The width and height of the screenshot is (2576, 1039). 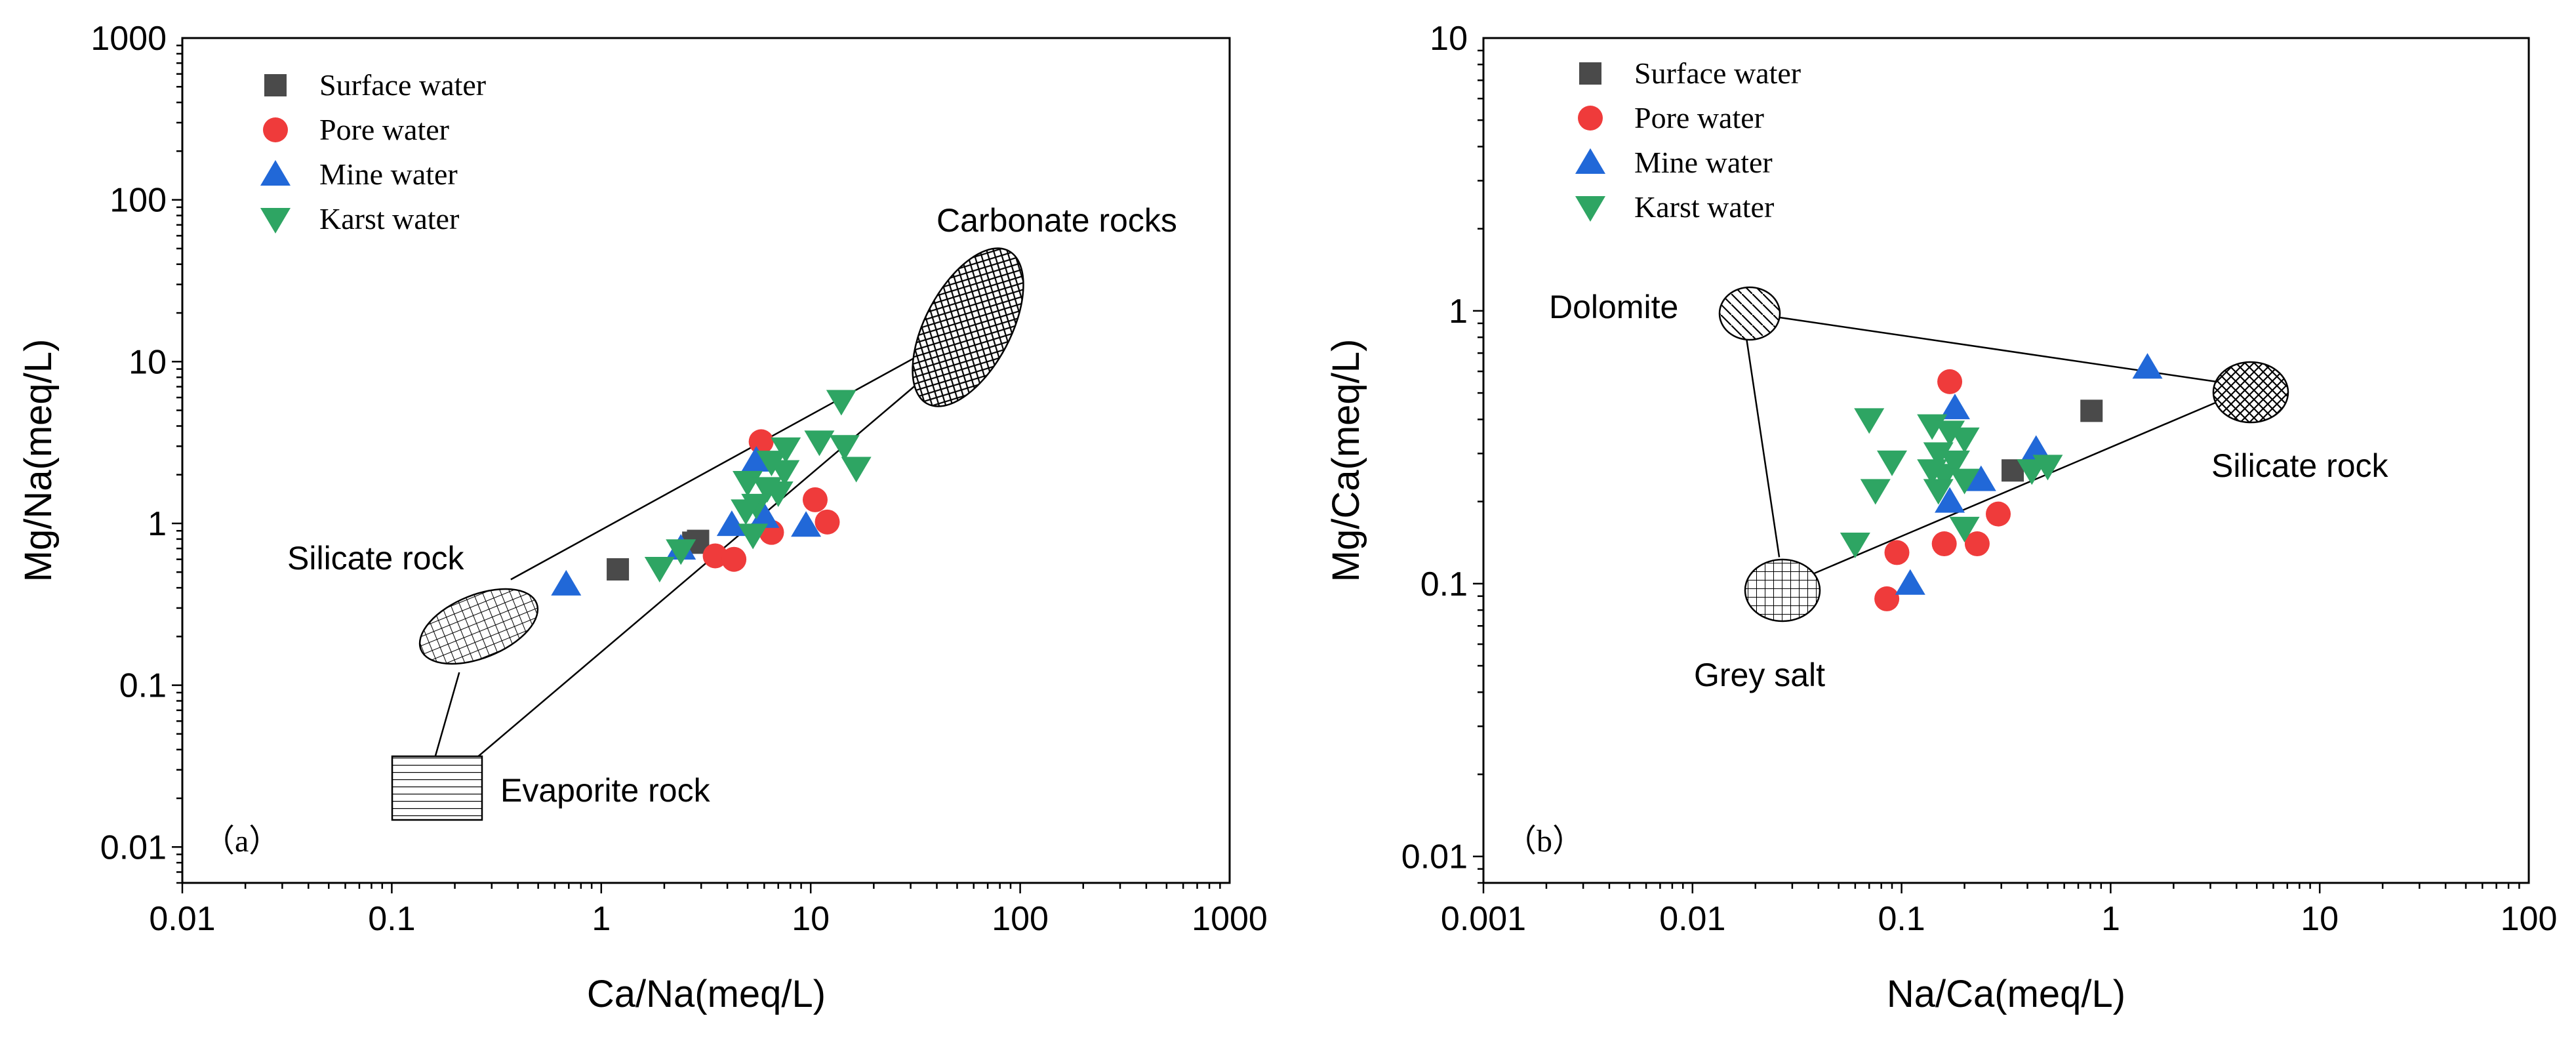 I want to click on legend-swatch-pore-water, so click(x=275, y=129).